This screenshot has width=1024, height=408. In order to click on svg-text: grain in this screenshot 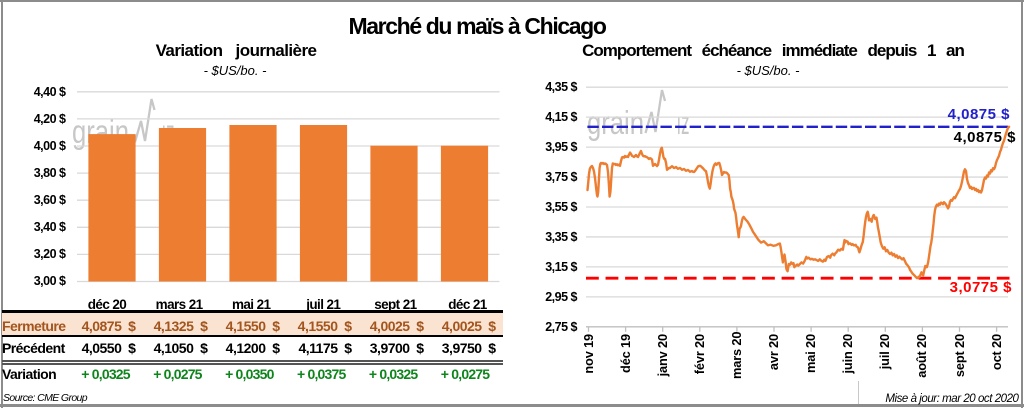, I will do `click(615, 122)`.